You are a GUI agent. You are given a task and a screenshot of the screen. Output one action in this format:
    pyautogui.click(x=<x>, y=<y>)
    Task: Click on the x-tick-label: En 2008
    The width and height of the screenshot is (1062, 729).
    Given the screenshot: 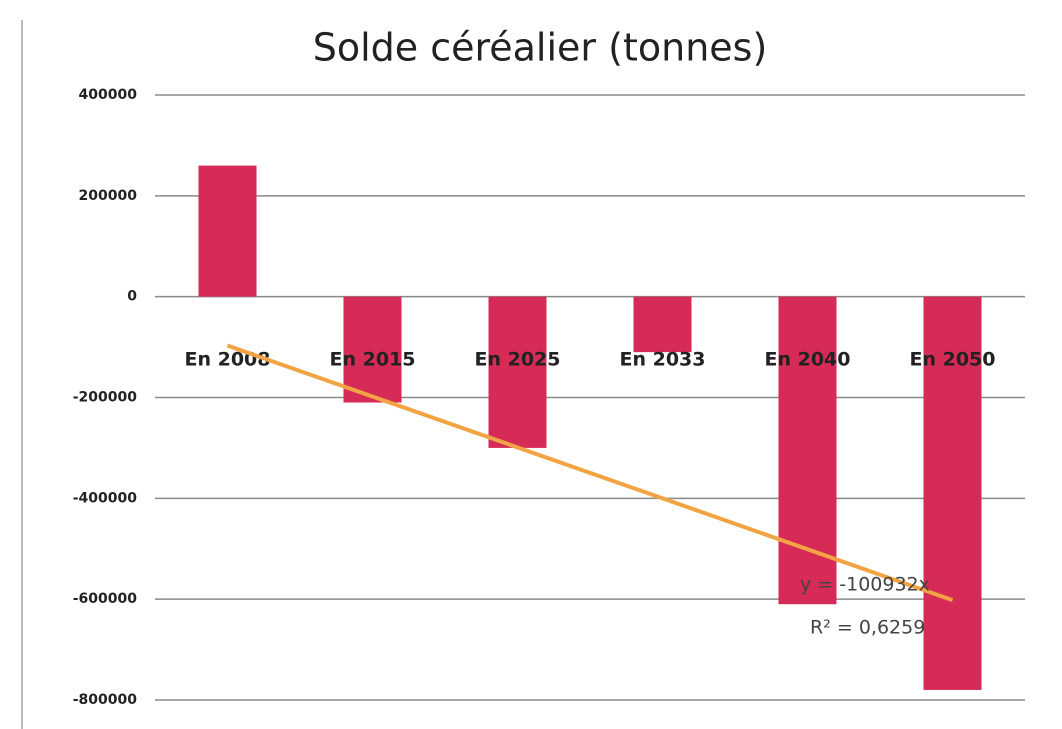 What is the action you would take?
    pyautogui.click(x=227, y=360)
    